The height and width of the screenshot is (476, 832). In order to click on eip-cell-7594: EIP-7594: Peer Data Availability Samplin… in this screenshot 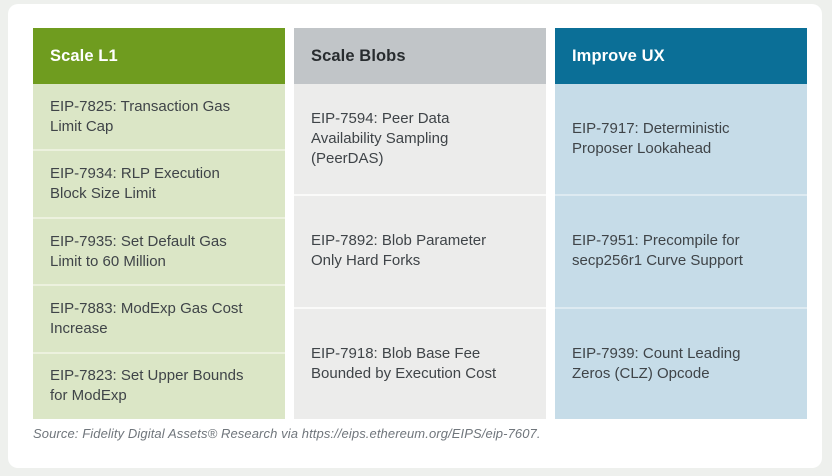, I will do `click(420, 139)`.